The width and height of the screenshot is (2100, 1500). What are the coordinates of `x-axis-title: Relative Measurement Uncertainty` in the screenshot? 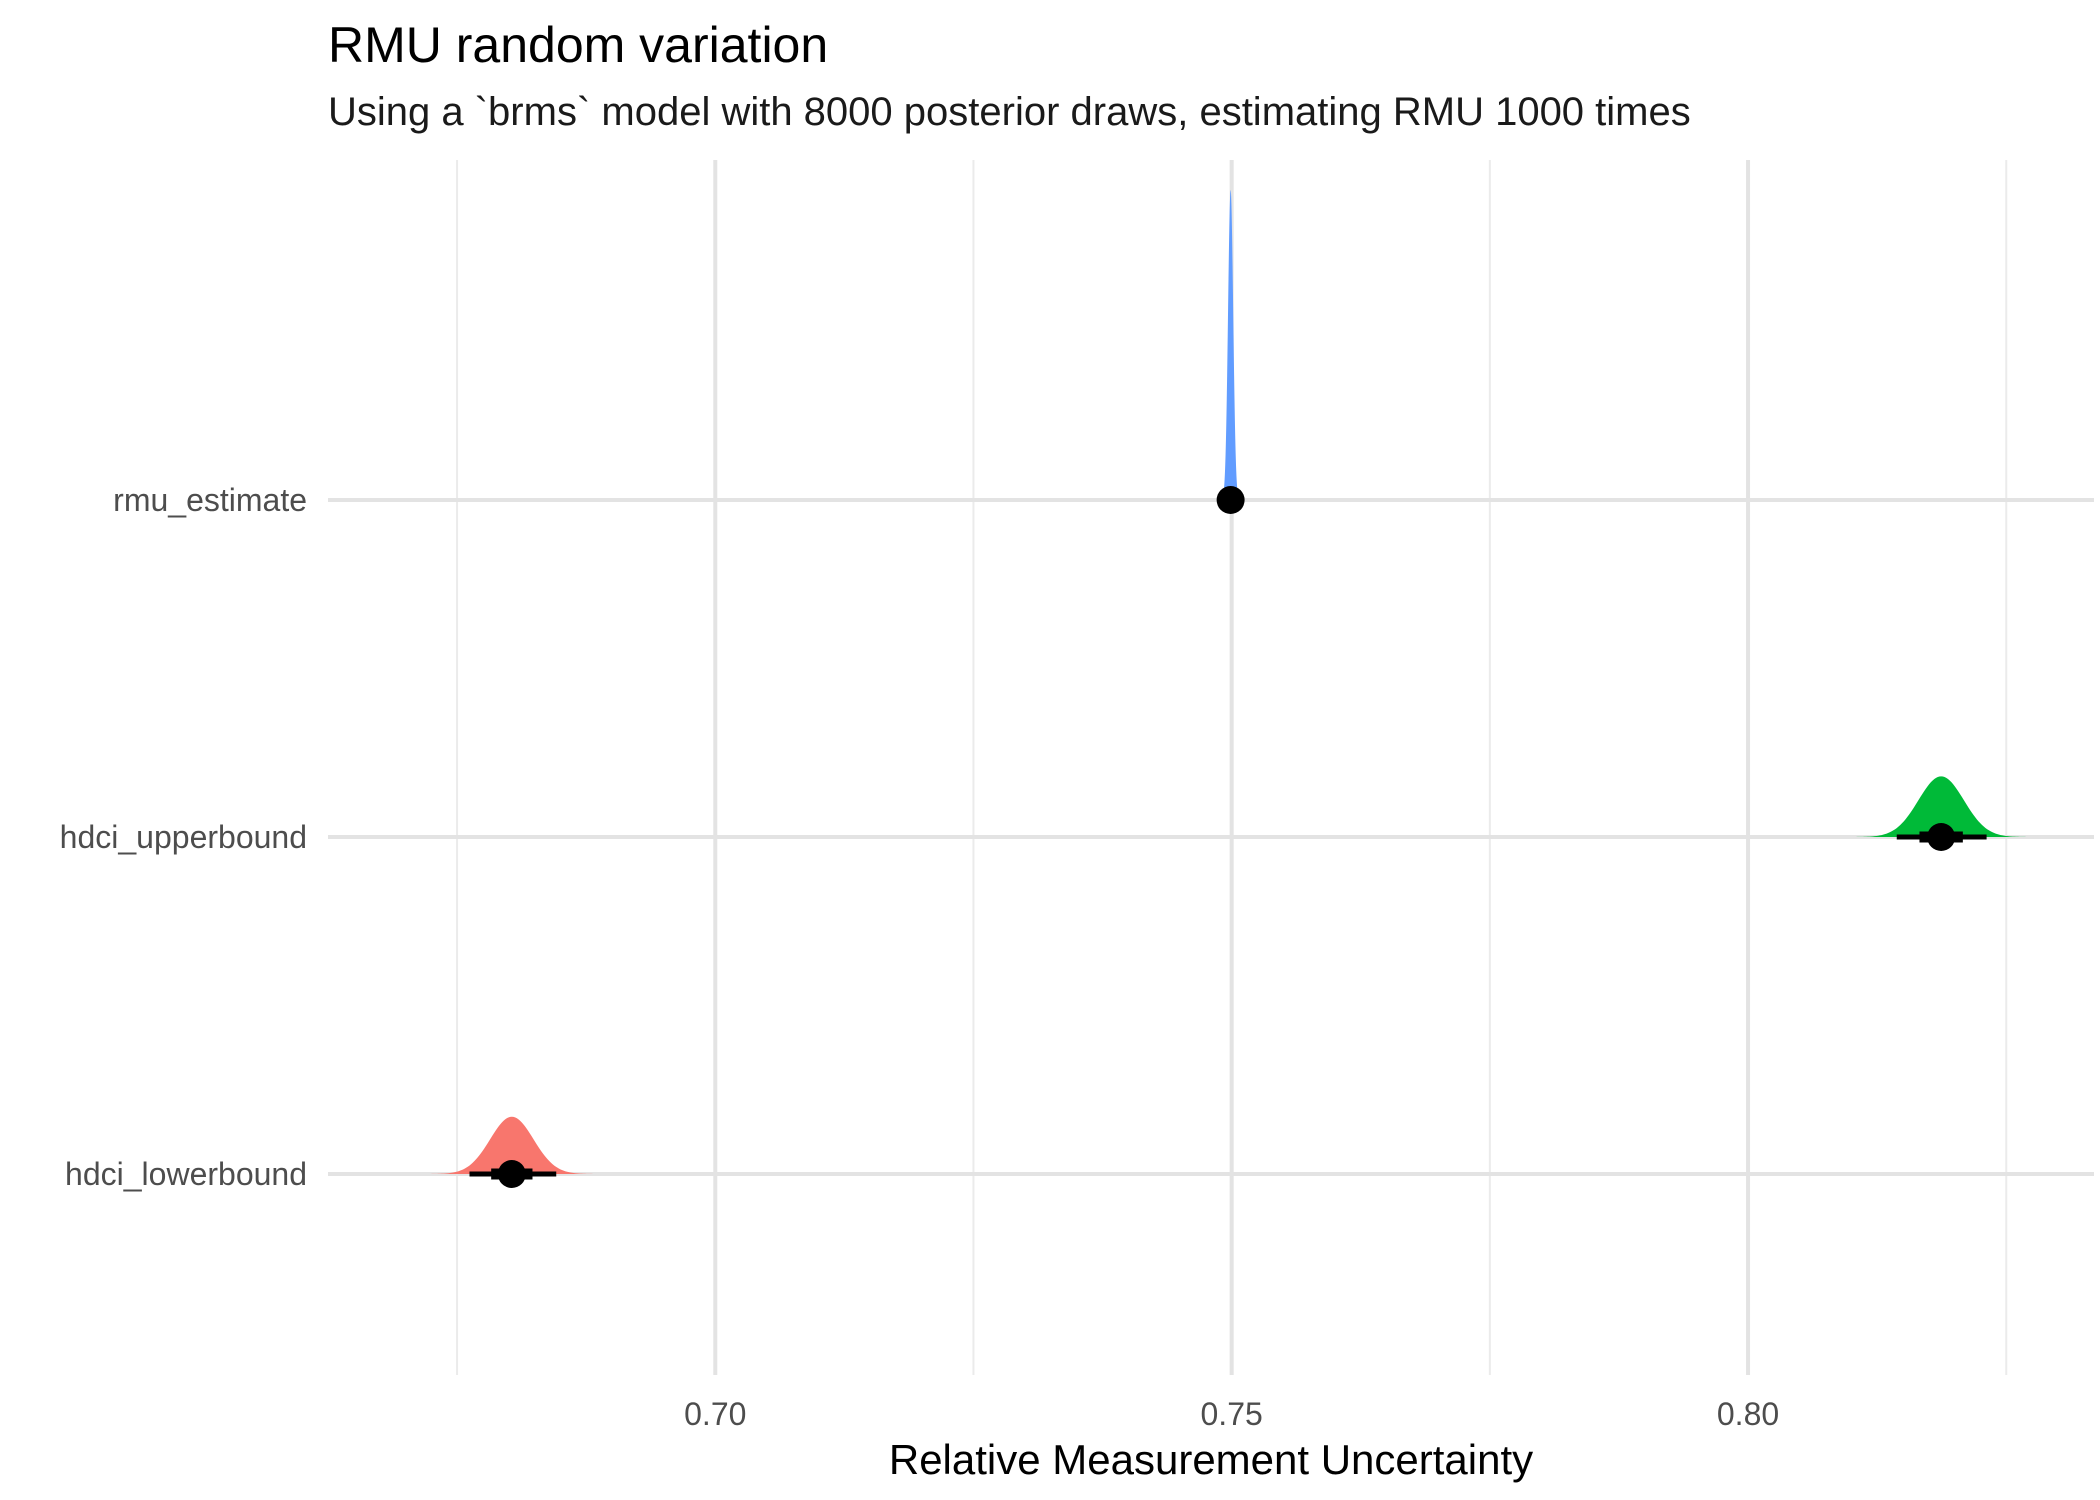 It's located at (1211, 1459).